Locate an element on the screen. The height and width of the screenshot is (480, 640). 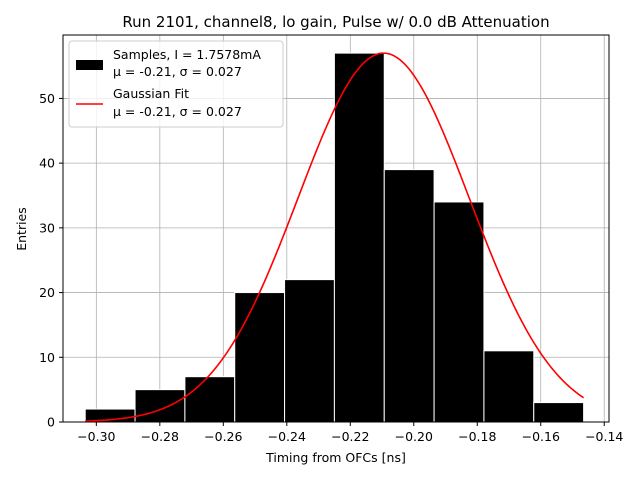
x-tick-label-5: −0.20 is located at coordinates (414, 436).